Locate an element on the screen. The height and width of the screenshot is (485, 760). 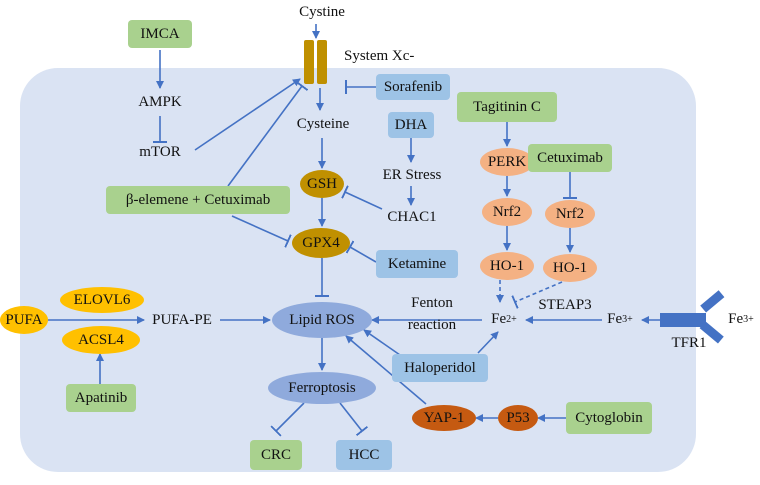
ho1-right-oval: HO-1 is located at coordinates (570, 268).